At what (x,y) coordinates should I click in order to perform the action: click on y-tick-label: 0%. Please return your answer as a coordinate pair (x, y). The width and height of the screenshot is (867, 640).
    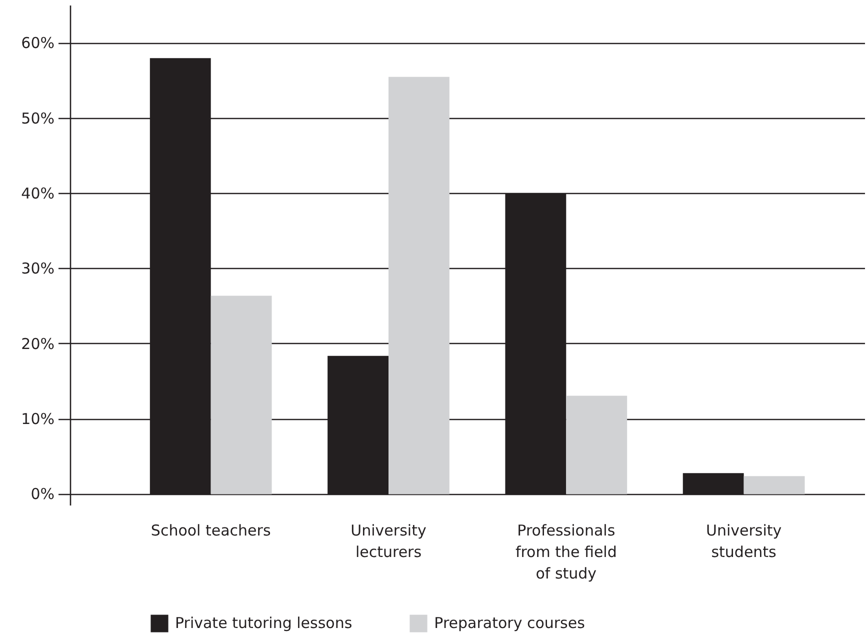
    Looking at the image, I should click on (42, 494).